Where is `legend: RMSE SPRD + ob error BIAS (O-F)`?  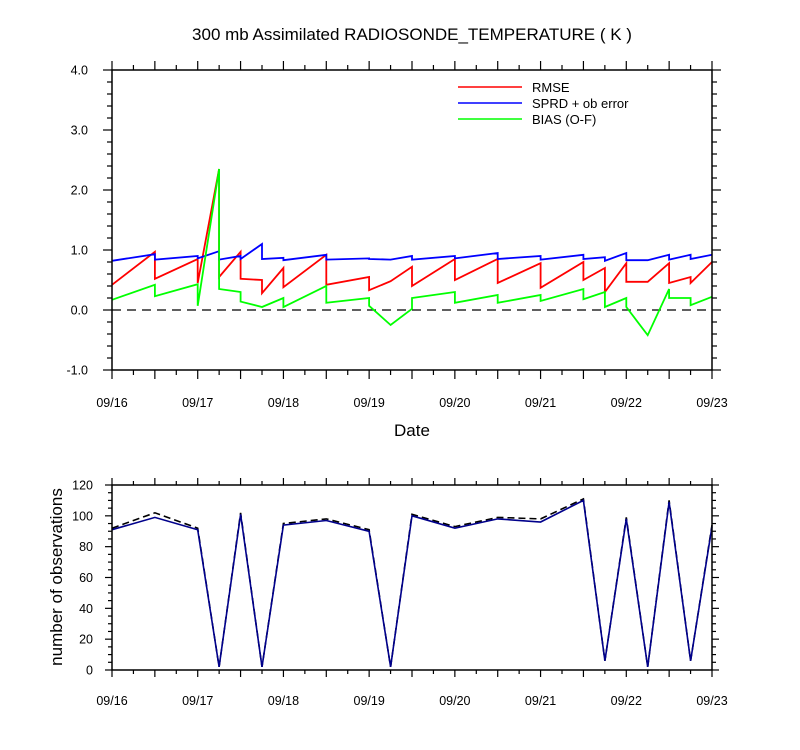
legend: RMSE SPRD + ob error BIAS (O-F) is located at coordinates (543, 103).